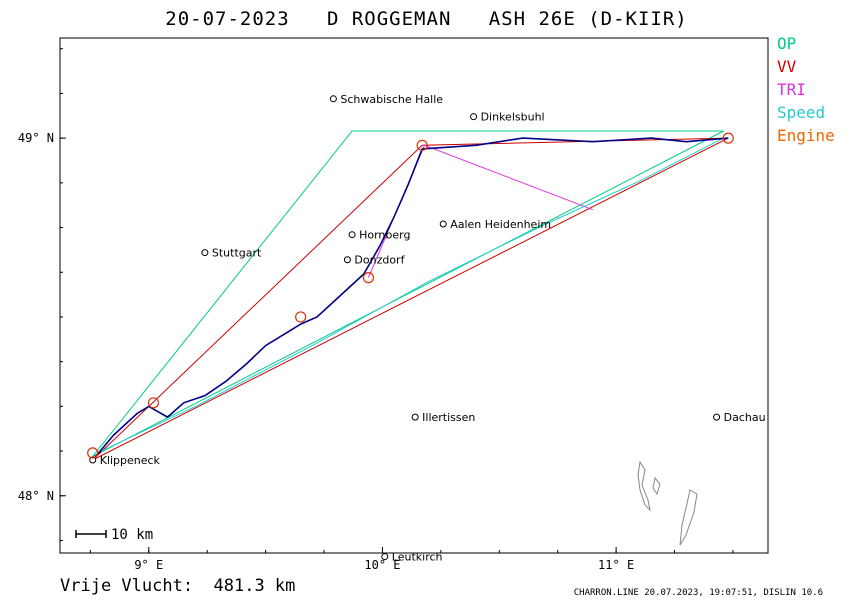 The image size is (853, 603). I want to click on town-label-9: Leutkirch, so click(417, 557).